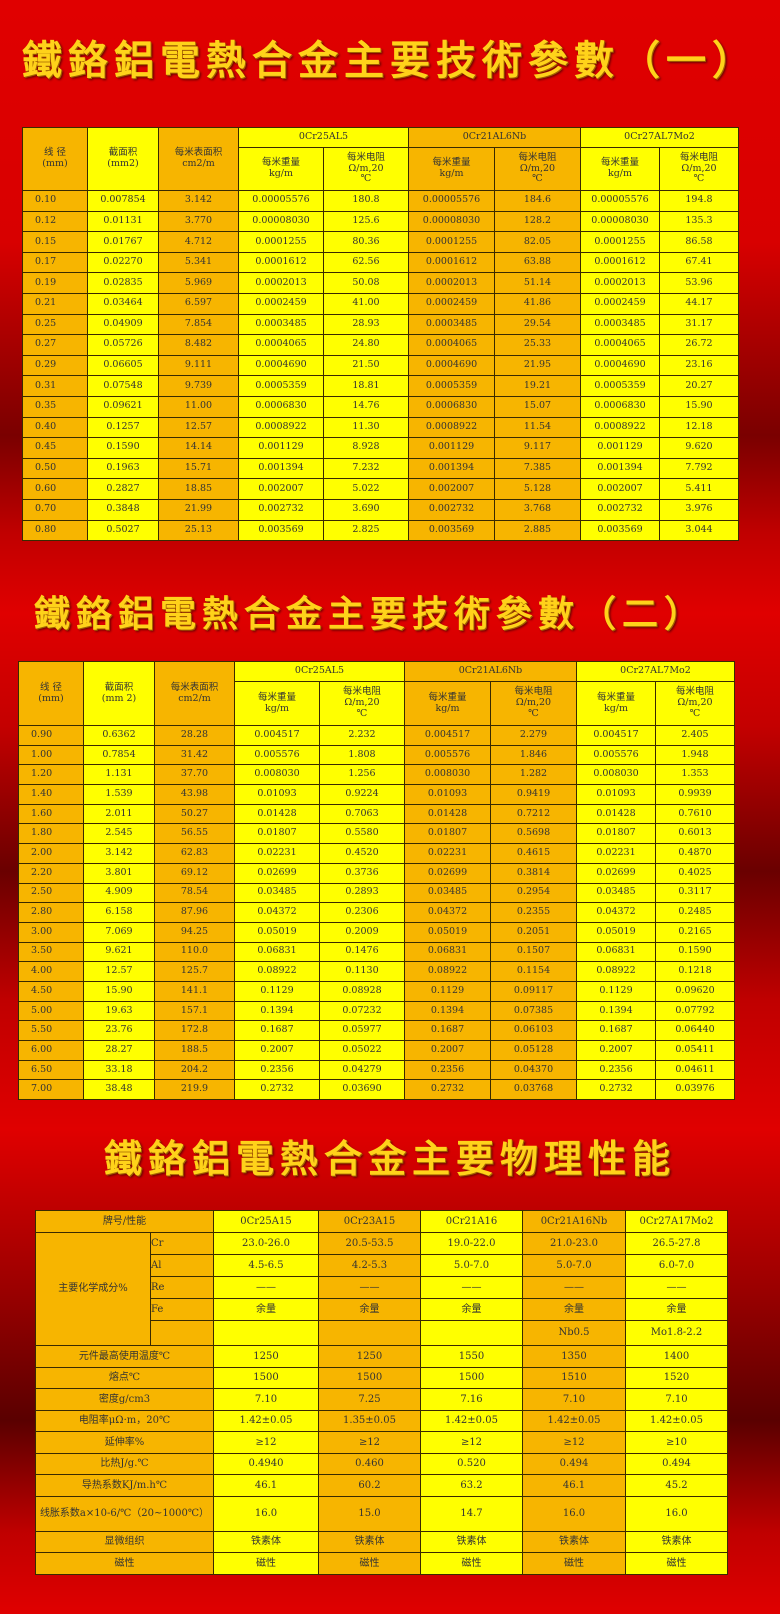  Describe the element at coordinates (447, 853) in the screenshot. I see `table-cell: 0.02231` at that location.